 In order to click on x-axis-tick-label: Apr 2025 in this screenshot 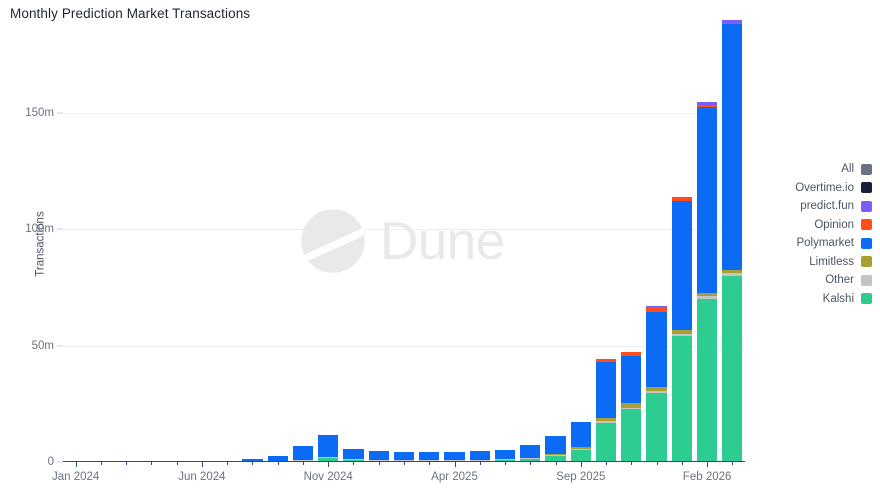, I will do `click(454, 477)`.